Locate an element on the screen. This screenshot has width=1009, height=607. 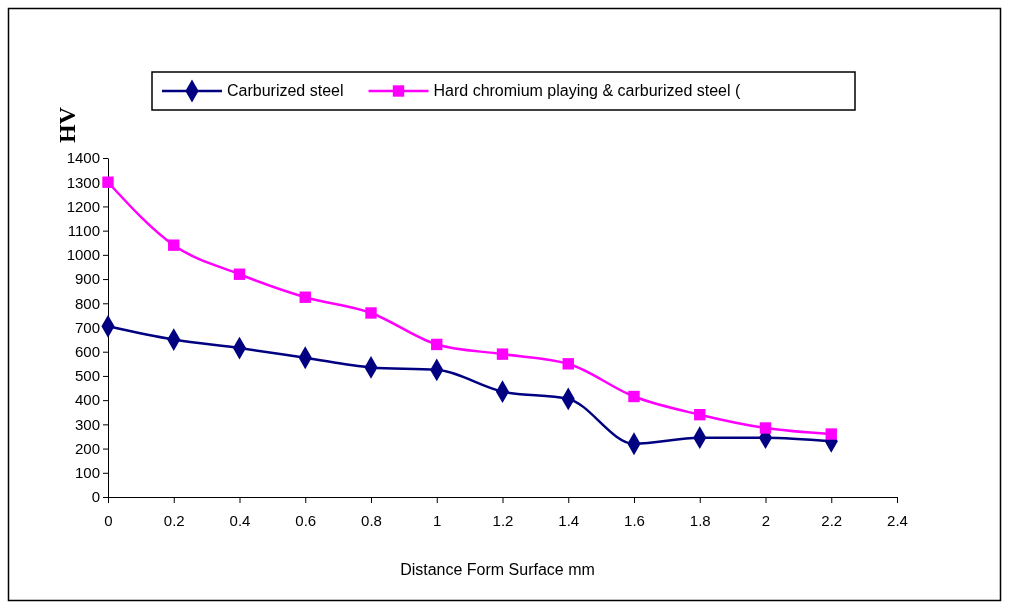
y-tick-label: 300 is located at coordinates (87, 424).